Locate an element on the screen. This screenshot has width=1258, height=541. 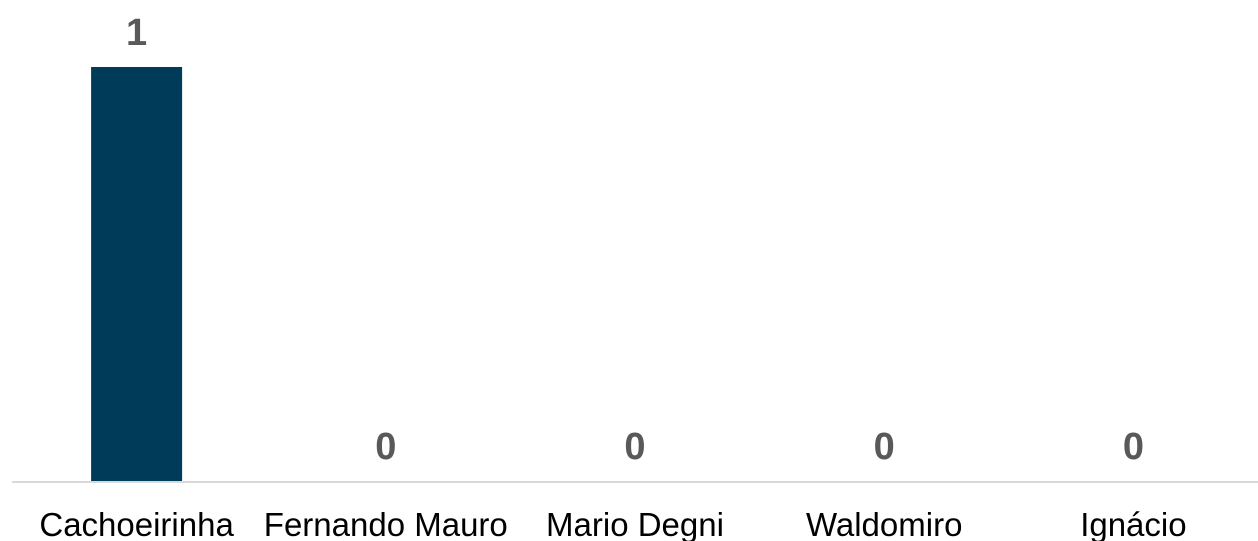
data-label-1: 0 is located at coordinates (385, 447).